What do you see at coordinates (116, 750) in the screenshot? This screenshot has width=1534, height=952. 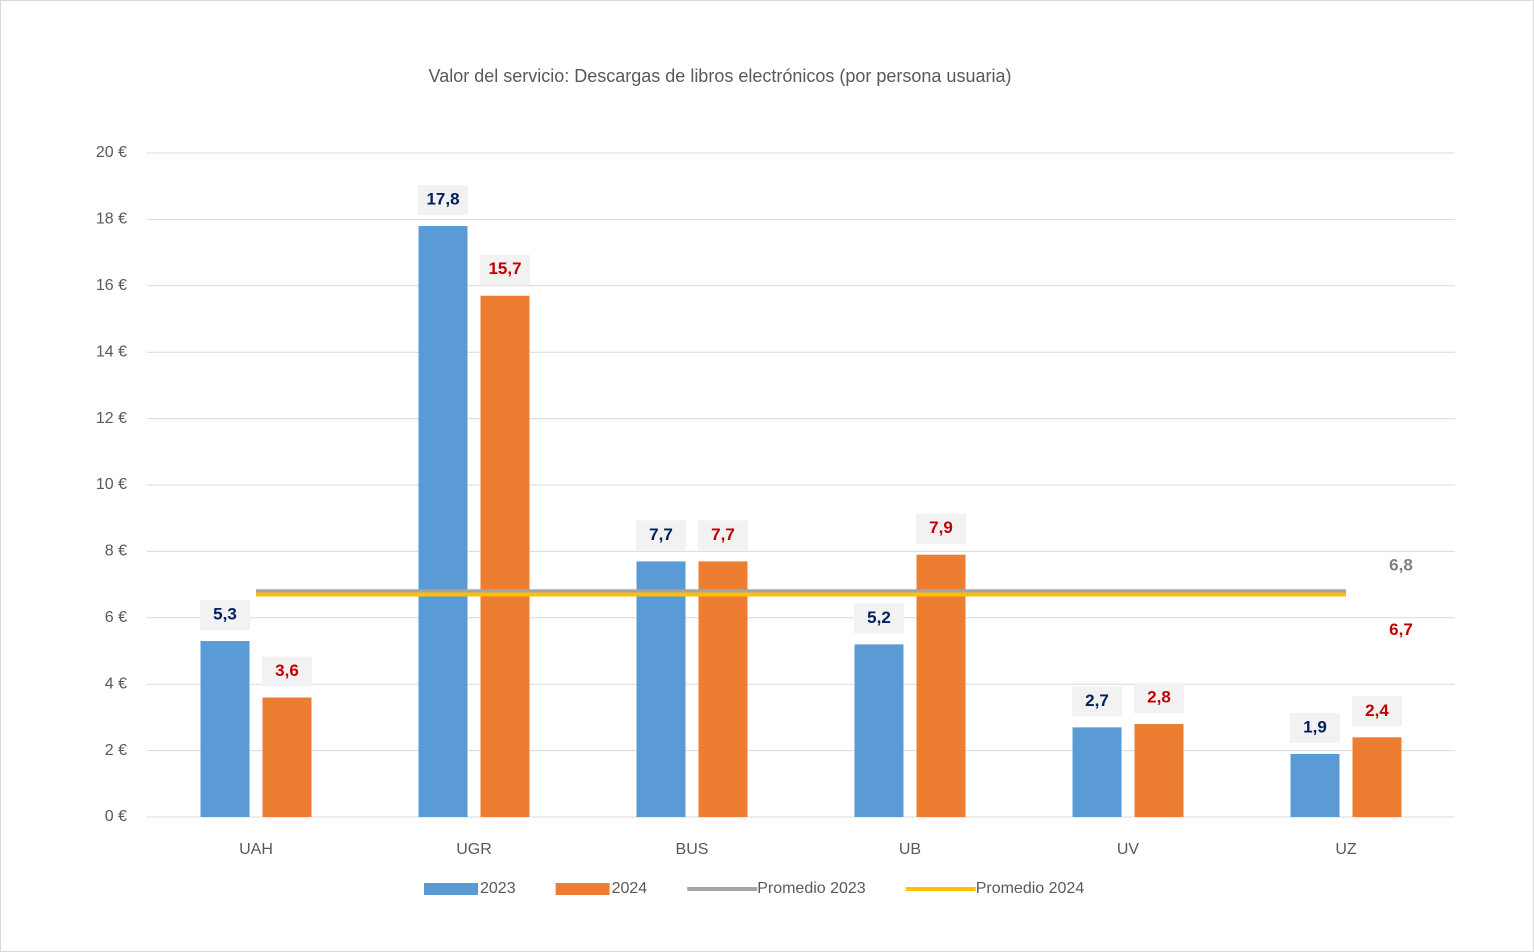 I see `y-tick-label: 2 €` at bounding box center [116, 750].